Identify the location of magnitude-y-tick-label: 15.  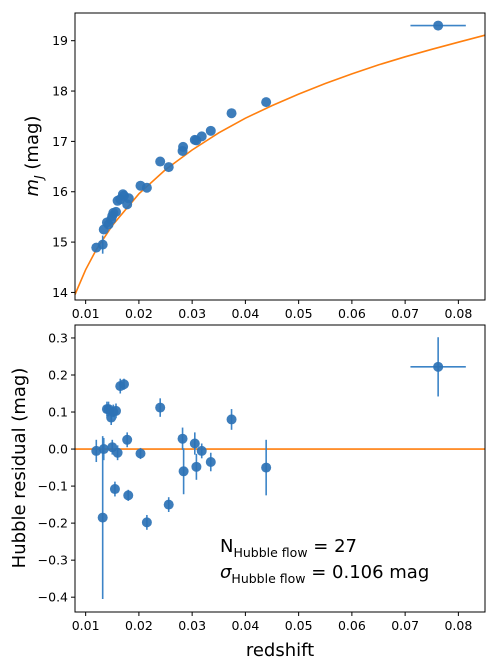
(60, 242).